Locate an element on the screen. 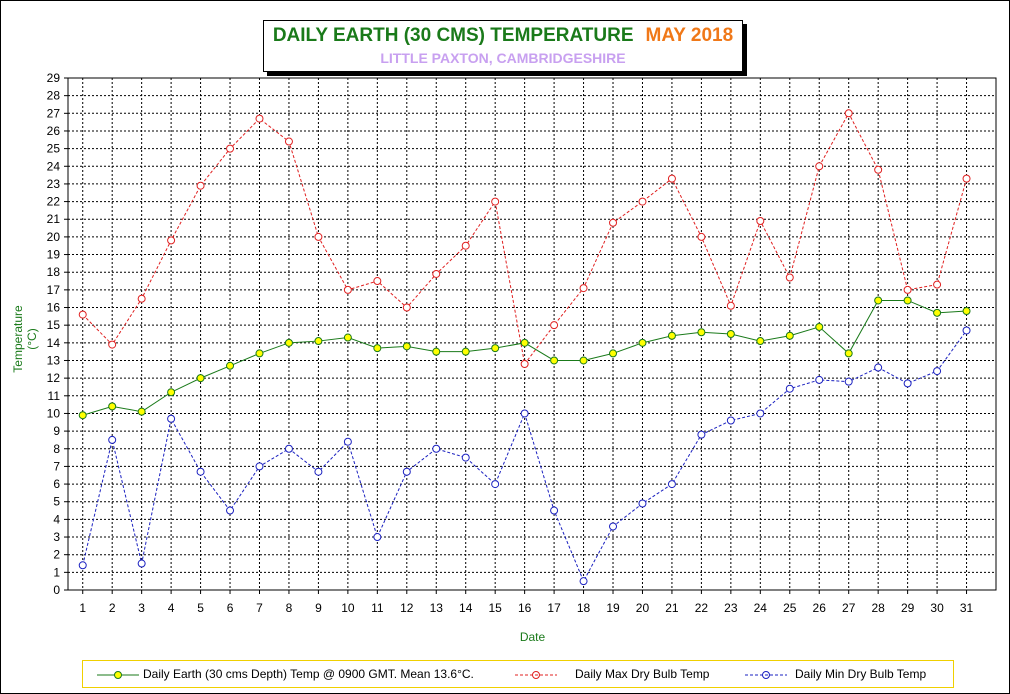  legend-swatch-max is located at coordinates (536, 675).